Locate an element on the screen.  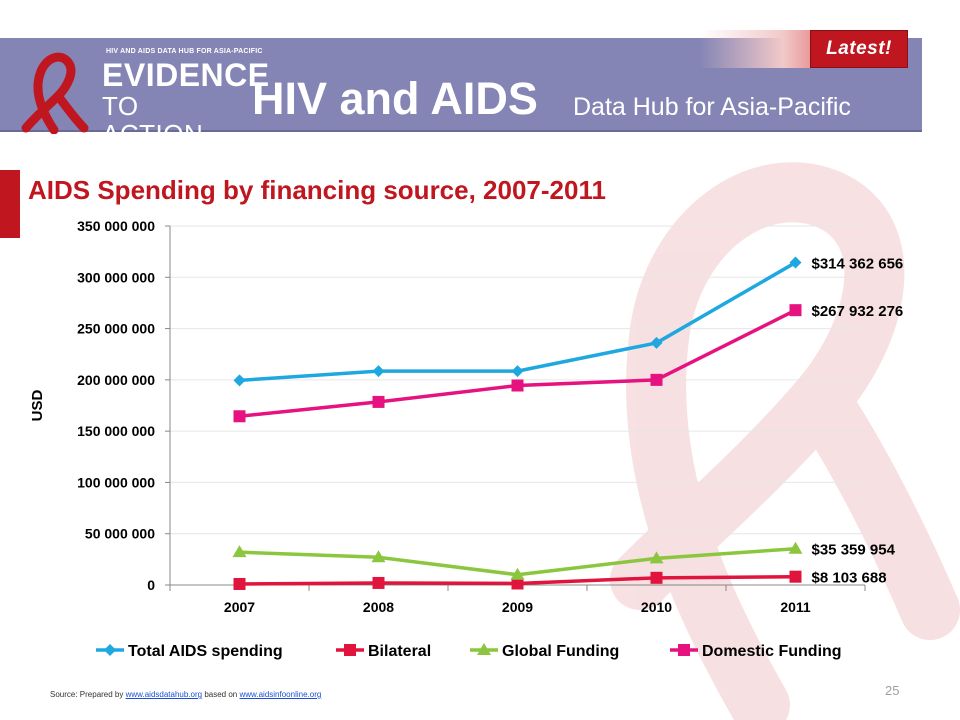
title-accent-bar is located at coordinates (10, 204).